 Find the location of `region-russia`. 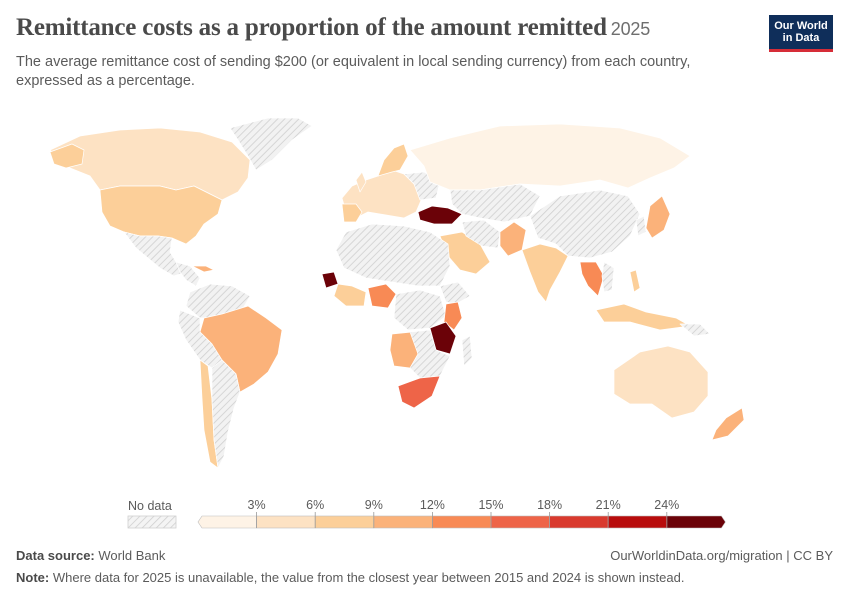

region-russia is located at coordinates (550, 157).